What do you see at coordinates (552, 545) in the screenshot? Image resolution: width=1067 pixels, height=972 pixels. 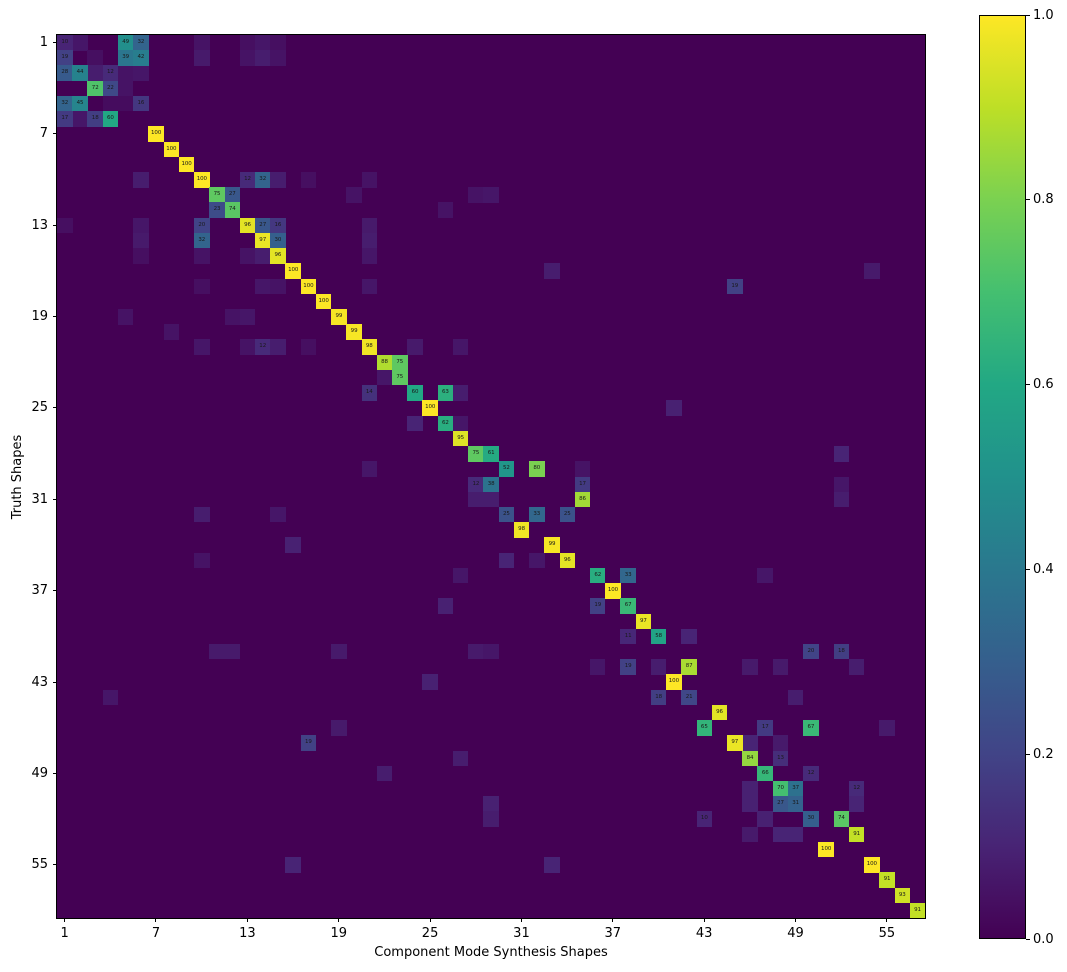 I see `heatmap-cell: 99` at bounding box center [552, 545].